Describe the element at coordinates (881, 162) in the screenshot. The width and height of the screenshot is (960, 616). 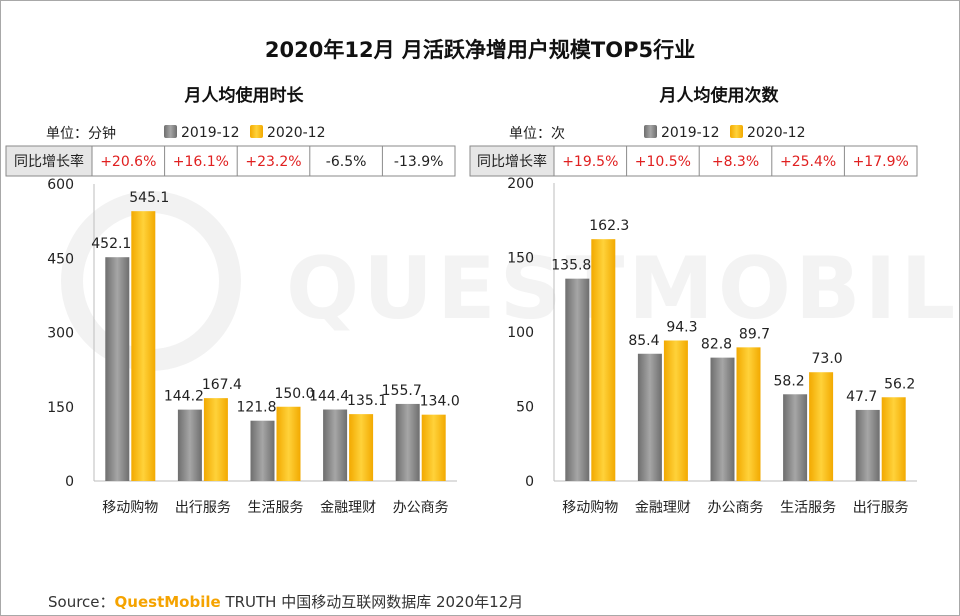
I see `yoy-value: +17.9%` at that location.